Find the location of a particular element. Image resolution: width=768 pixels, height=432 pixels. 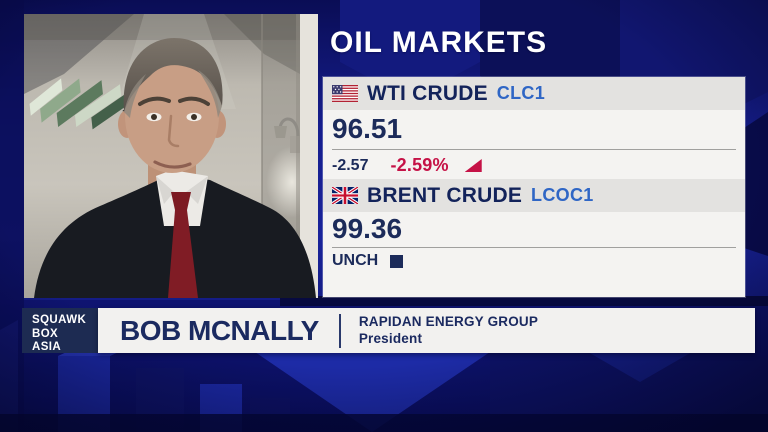

quote-change-row-wti: -2.57 -2.59% is located at coordinates (407, 165).